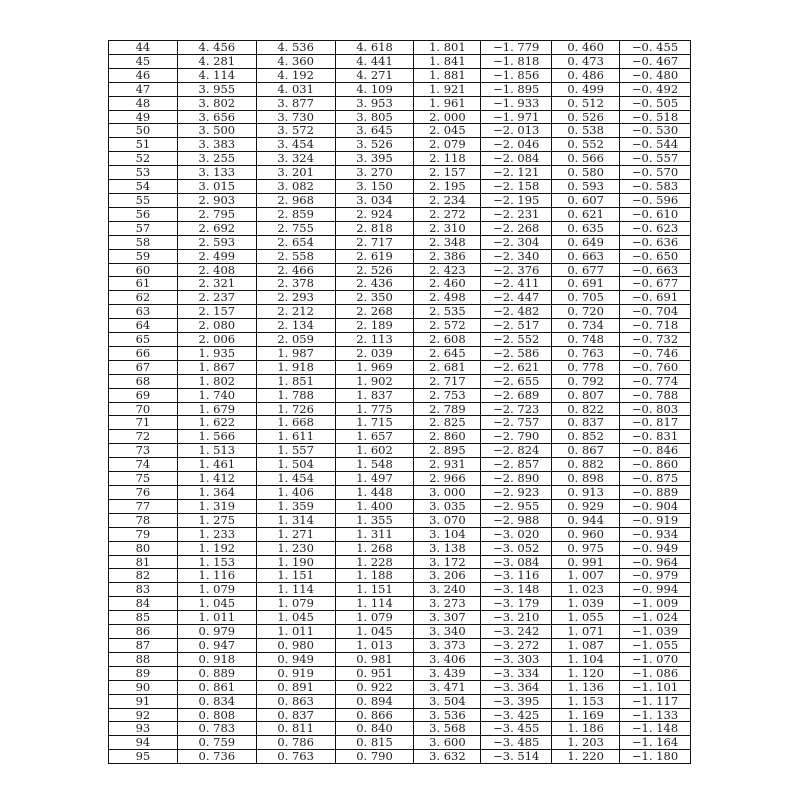 Image resolution: width=800 pixels, height=800 pixels. I want to click on value-cell: 2. 059, so click(295, 339).